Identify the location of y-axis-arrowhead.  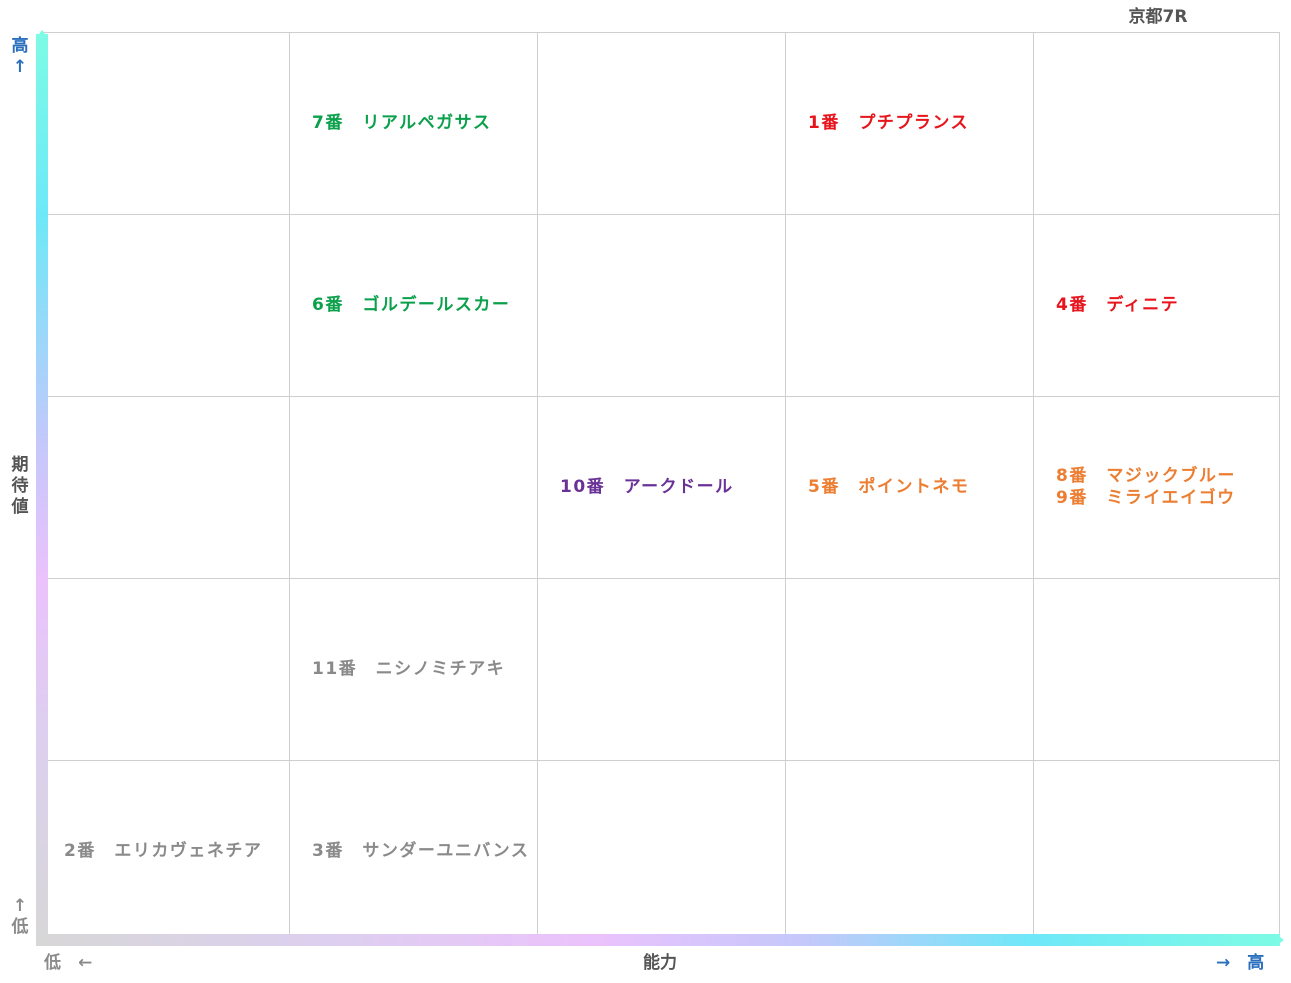
(42, 34).